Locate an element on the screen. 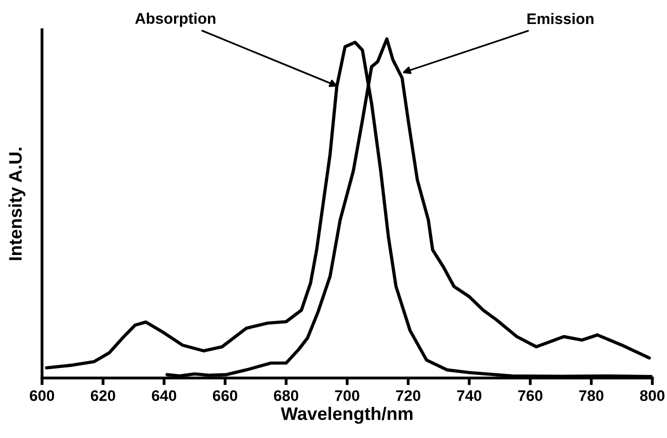 This screenshot has height=438, width=667. annotation: Absorption is located at coordinates (175, 19).